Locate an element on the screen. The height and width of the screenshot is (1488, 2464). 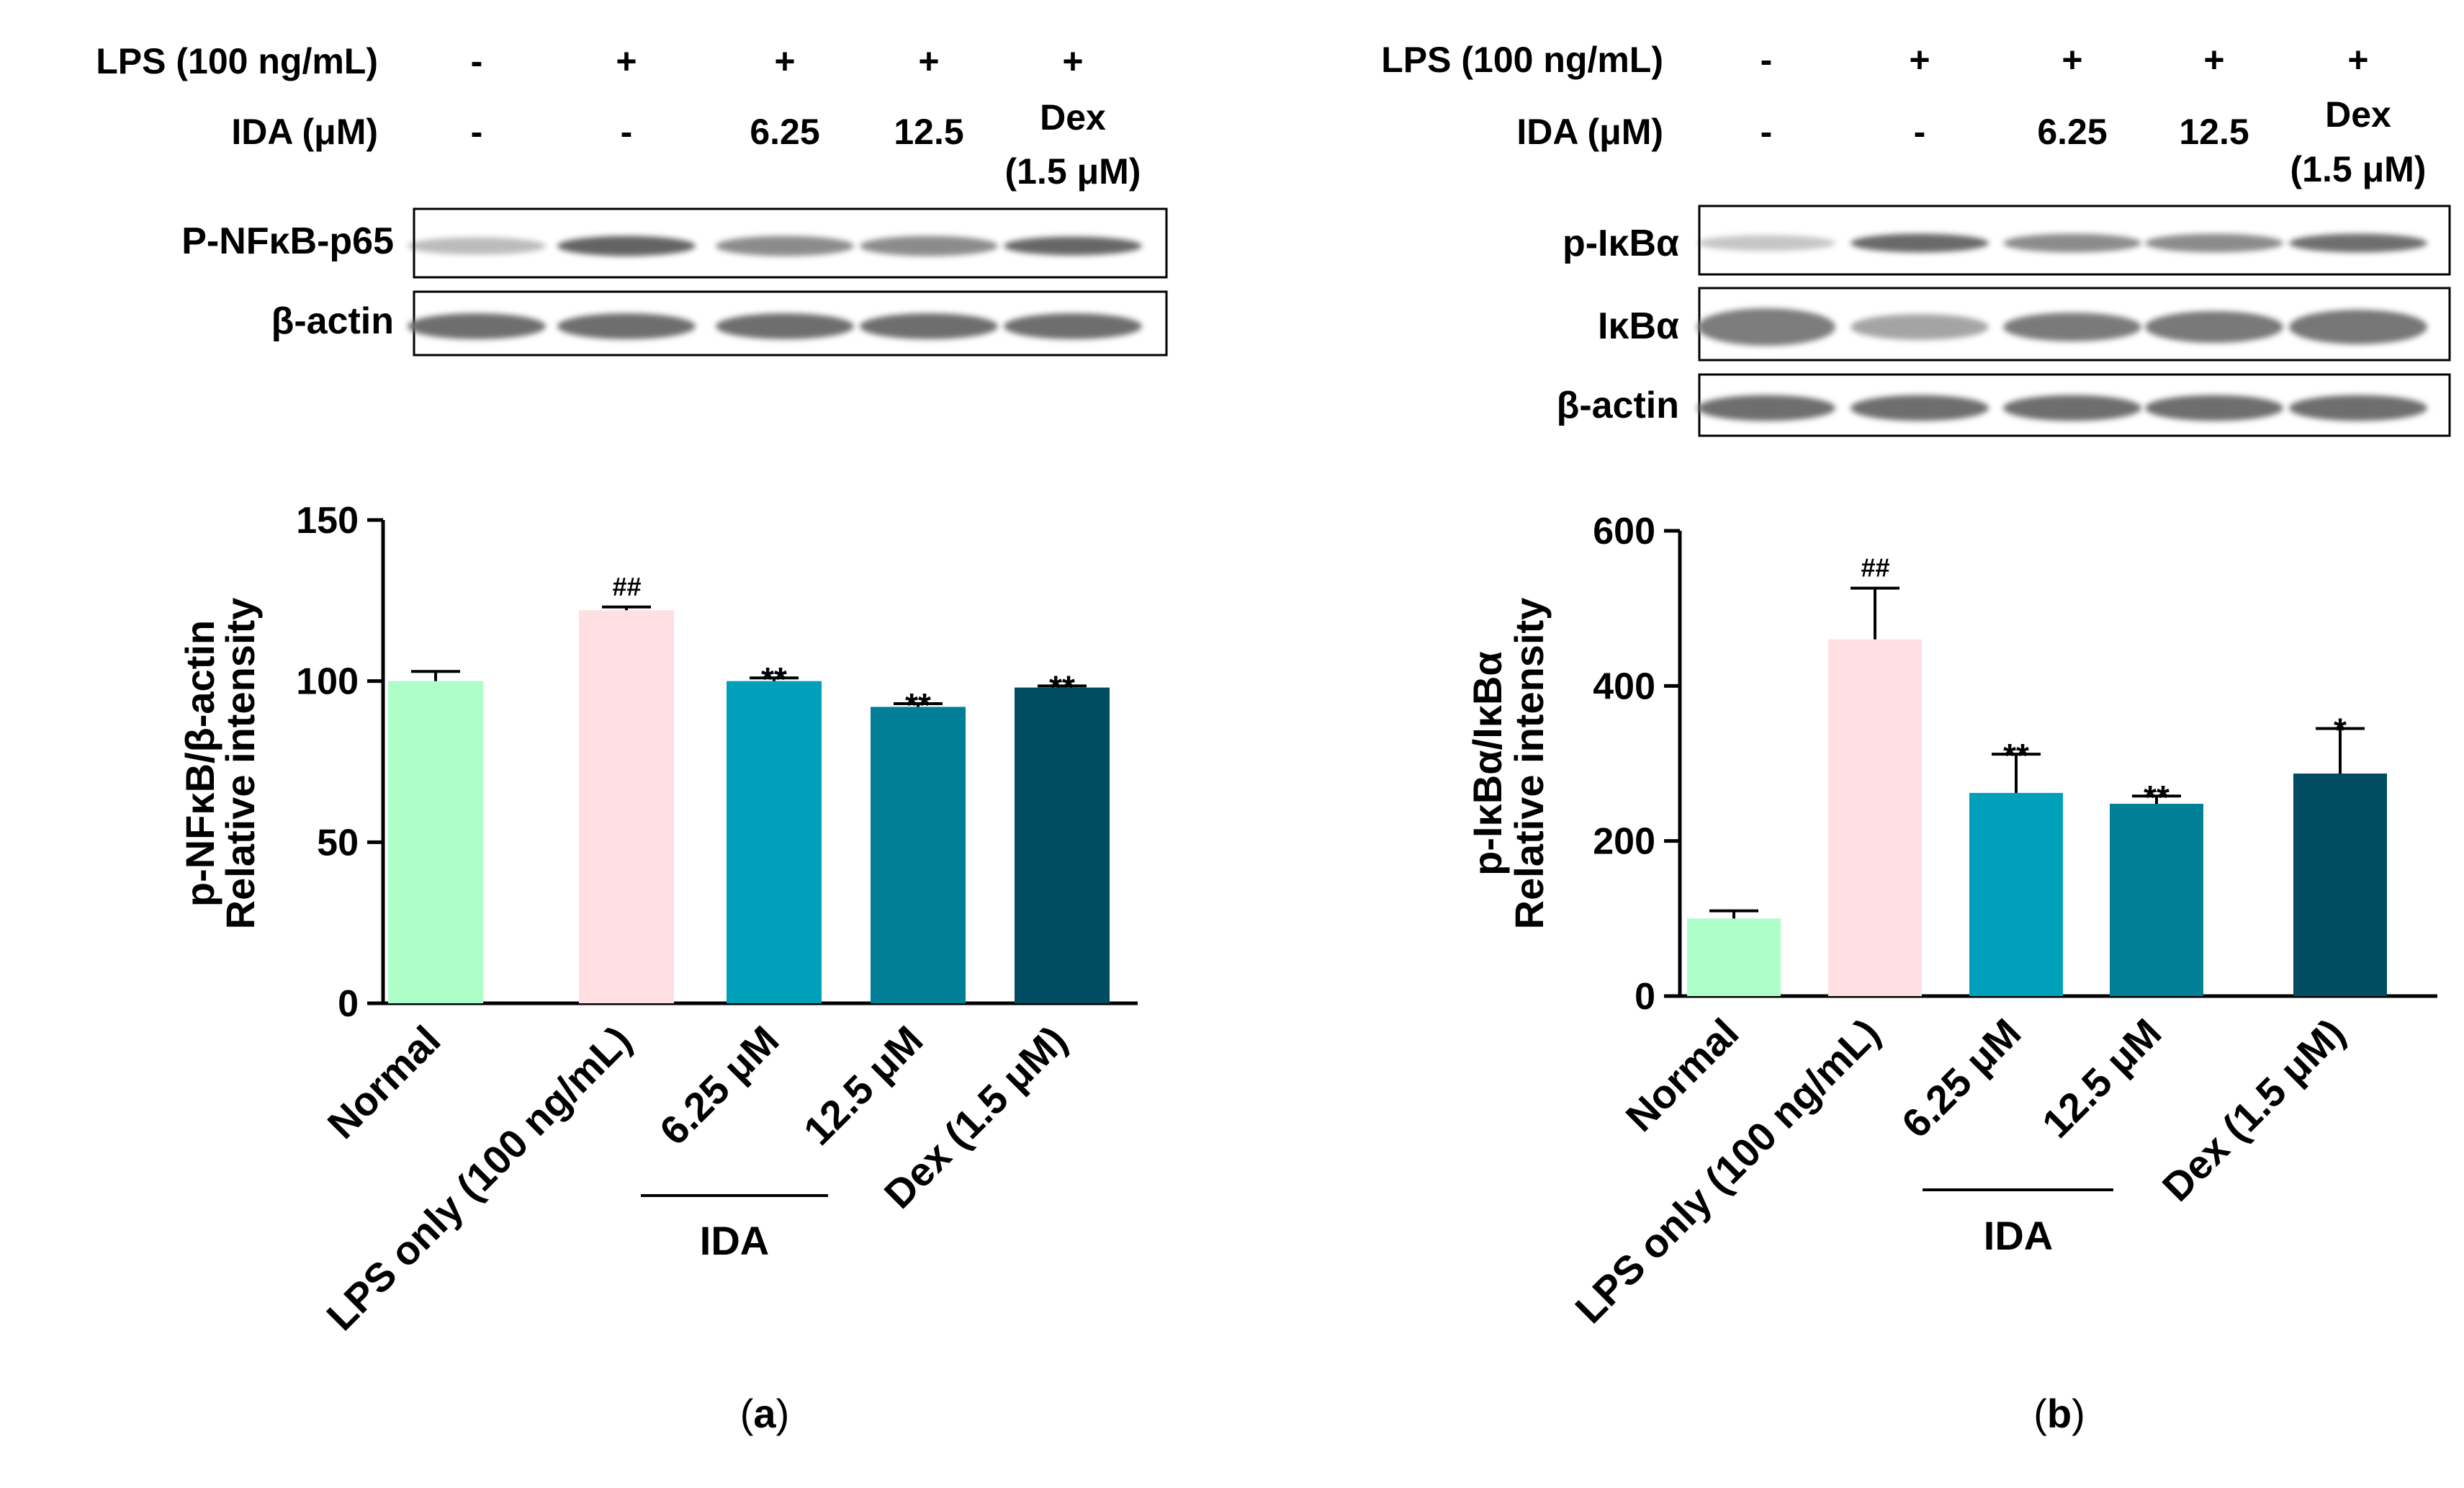
panel-label: (b) is located at coordinates (2059, 1413).